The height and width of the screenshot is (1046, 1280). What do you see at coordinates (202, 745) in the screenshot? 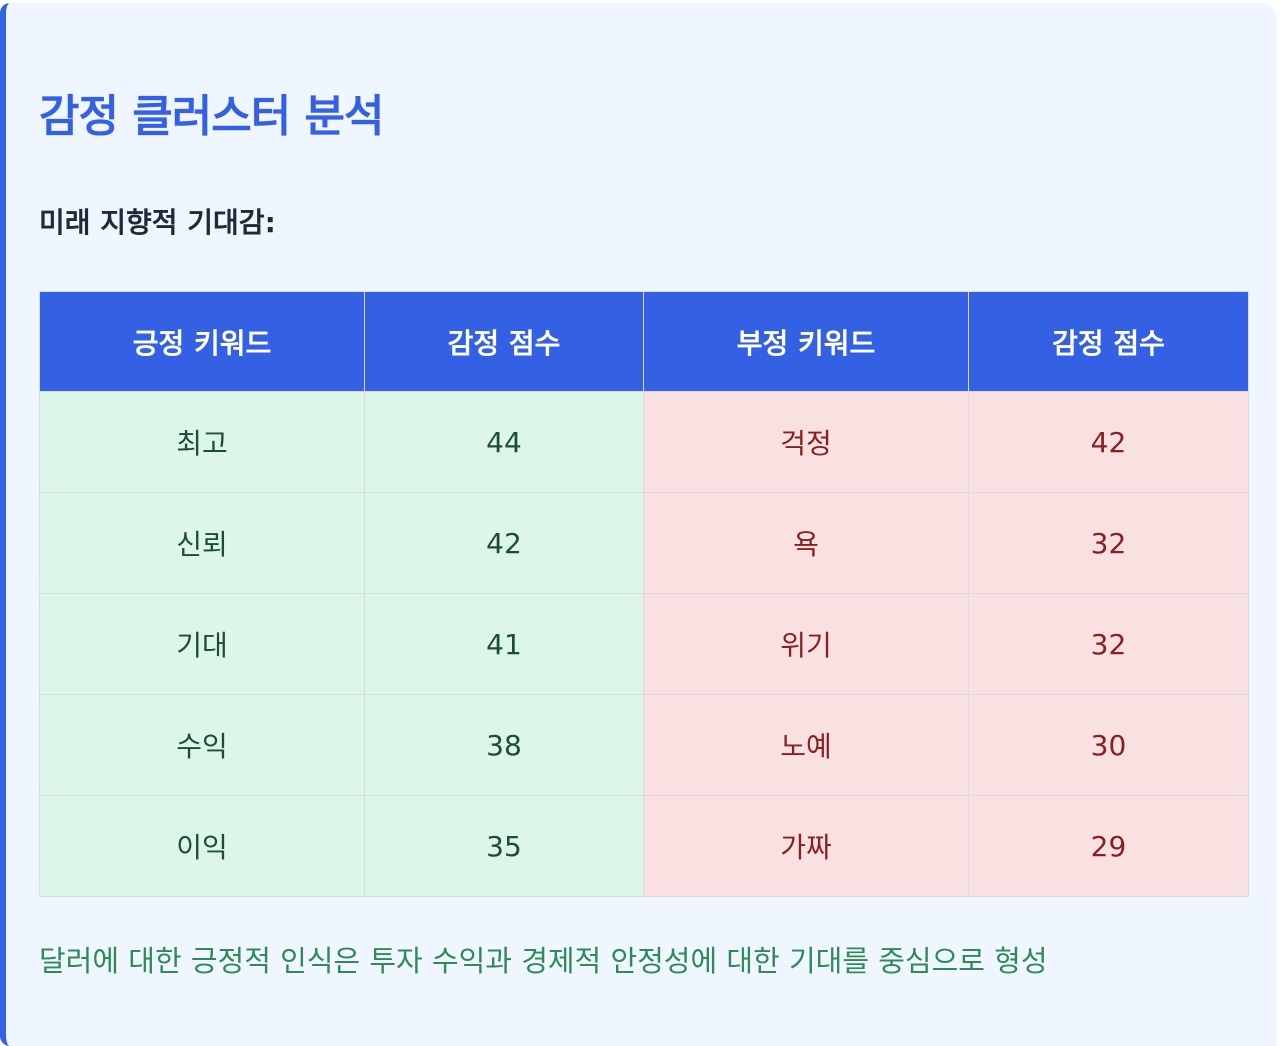
I see `positive-keyword-cell: 수익` at bounding box center [202, 745].